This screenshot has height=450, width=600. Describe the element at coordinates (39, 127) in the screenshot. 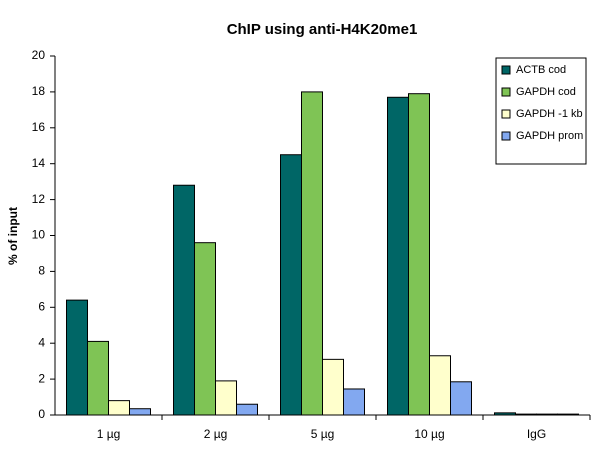

I see `y-tick-label: 16` at that location.